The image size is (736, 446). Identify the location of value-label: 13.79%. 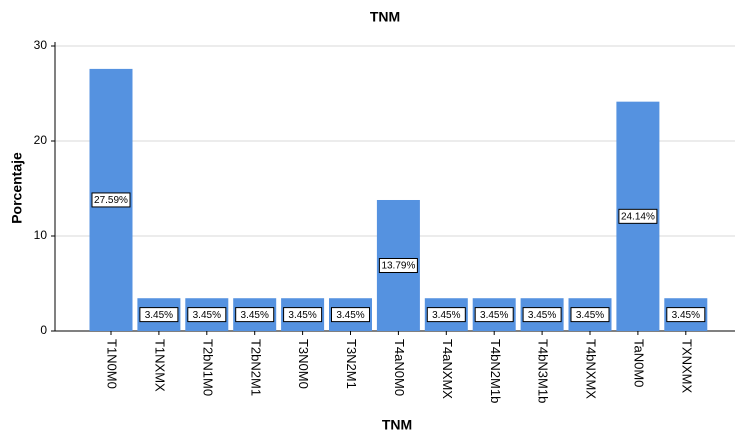
(398, 266).